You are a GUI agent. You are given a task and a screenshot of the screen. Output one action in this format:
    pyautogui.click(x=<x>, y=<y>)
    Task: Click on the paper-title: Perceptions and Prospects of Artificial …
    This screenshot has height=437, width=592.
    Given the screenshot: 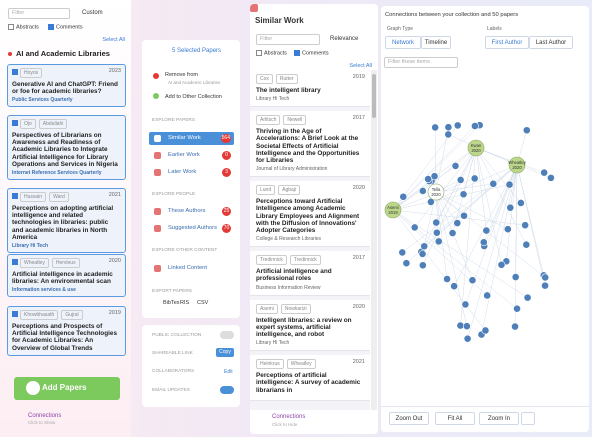 What is the action you would take?
    pyautogui.click(x=64, y=337)
    